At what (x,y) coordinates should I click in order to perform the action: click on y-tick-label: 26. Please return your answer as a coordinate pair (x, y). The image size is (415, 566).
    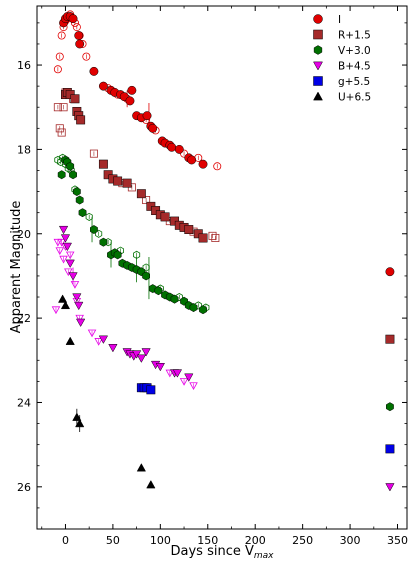
    Looking at the image, I should click on (24, 487).